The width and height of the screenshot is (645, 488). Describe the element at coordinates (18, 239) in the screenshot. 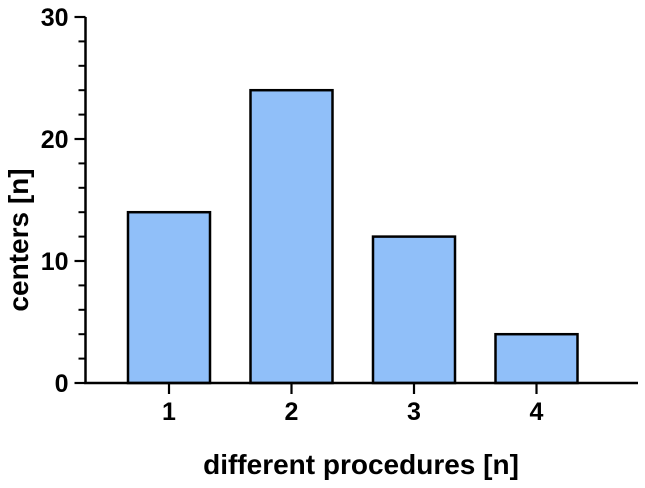

I see `y-axis-title: centers [n]` at that location.